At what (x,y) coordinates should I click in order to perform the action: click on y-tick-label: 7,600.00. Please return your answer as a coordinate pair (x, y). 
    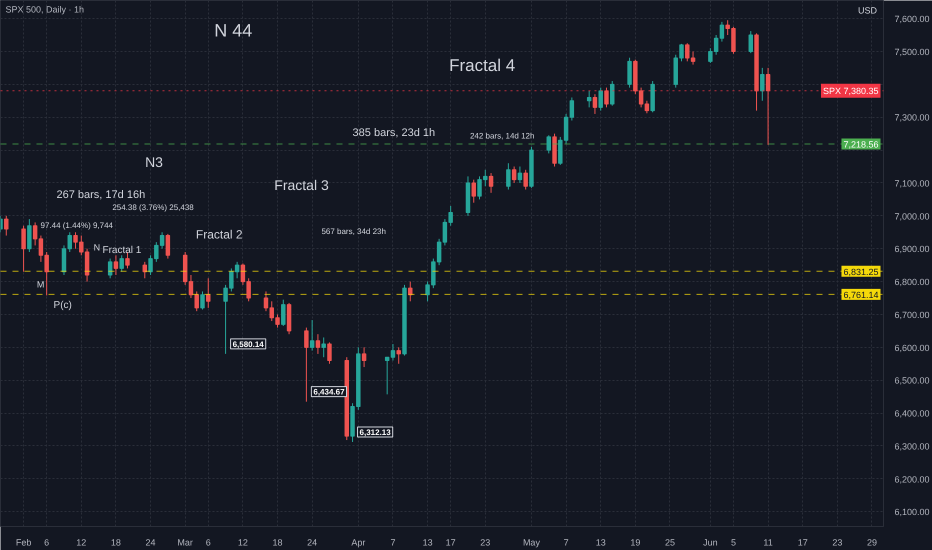
    Looking at the image, I should click on (912, 19).